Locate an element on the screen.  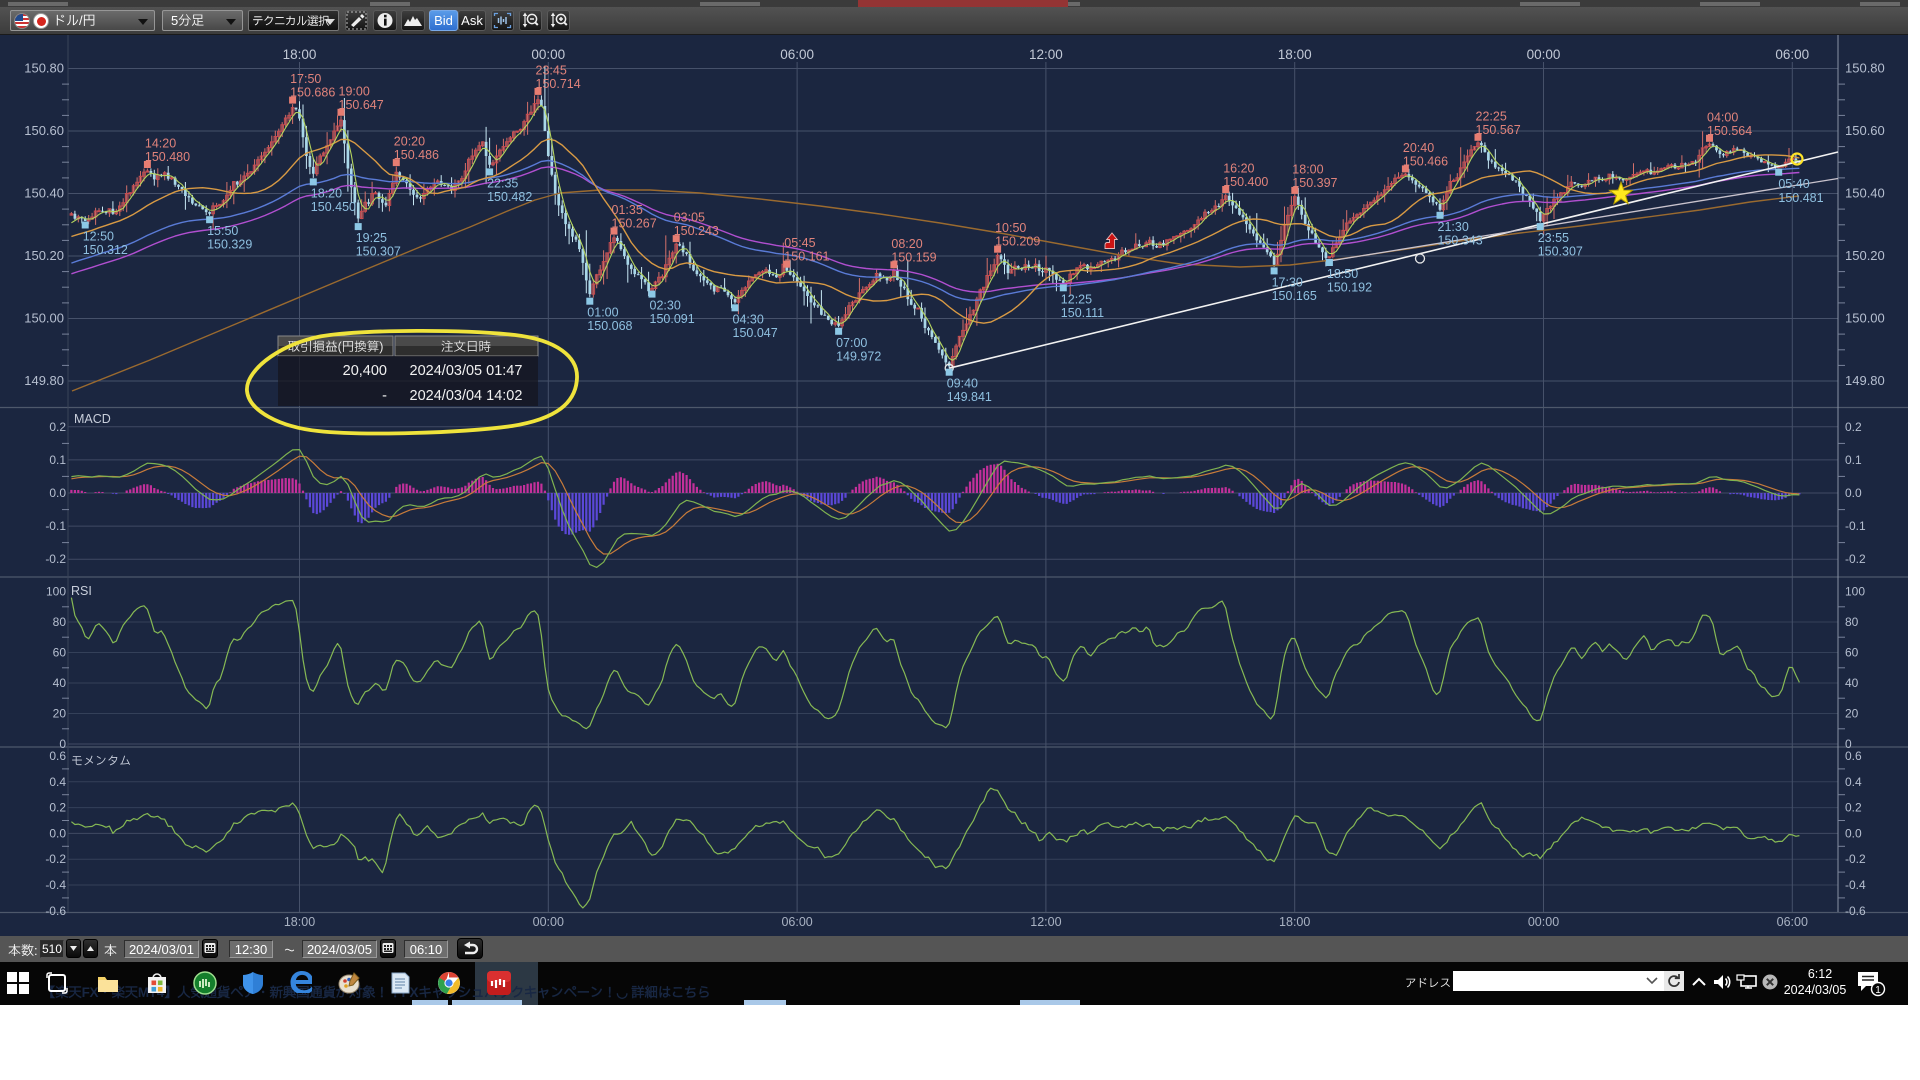
svg-text: 04:30 is located at coordinates (748, 319).